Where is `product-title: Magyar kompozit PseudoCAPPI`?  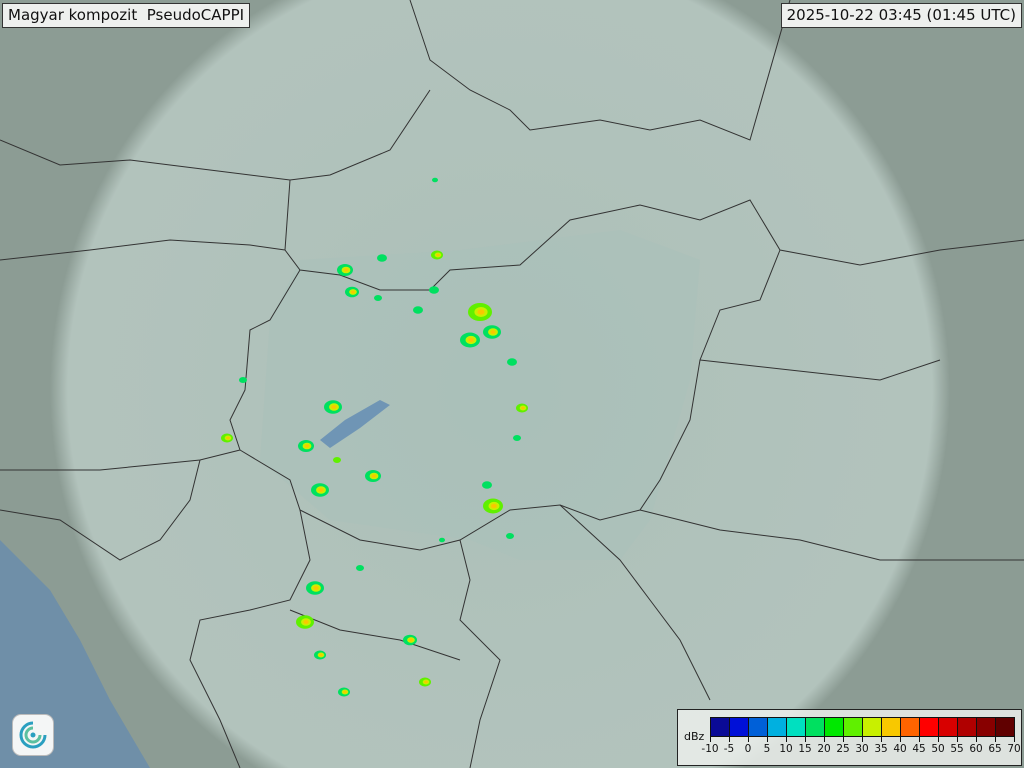
product-title: Magyar kompozit PseudoCAPPI is located at coordinates (126, 15).